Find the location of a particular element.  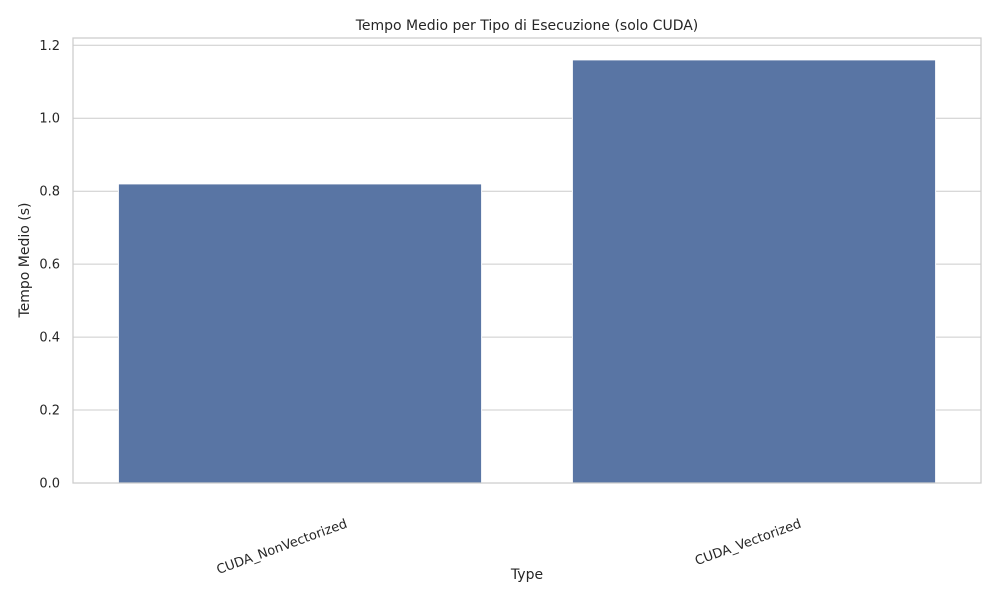

x-tick-label: CUDA_NonVectorized is located at coordinates (282, 547).